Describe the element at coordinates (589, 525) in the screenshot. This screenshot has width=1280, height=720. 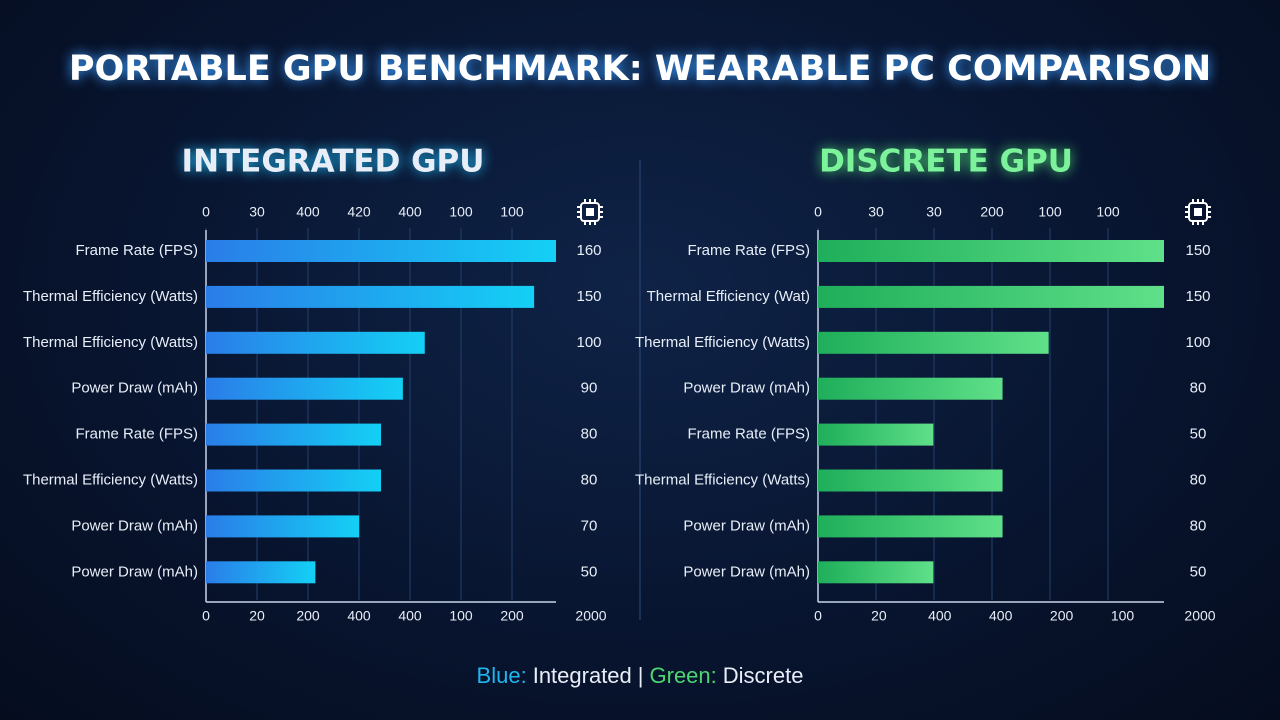
I see `value-label: 70` at that location.